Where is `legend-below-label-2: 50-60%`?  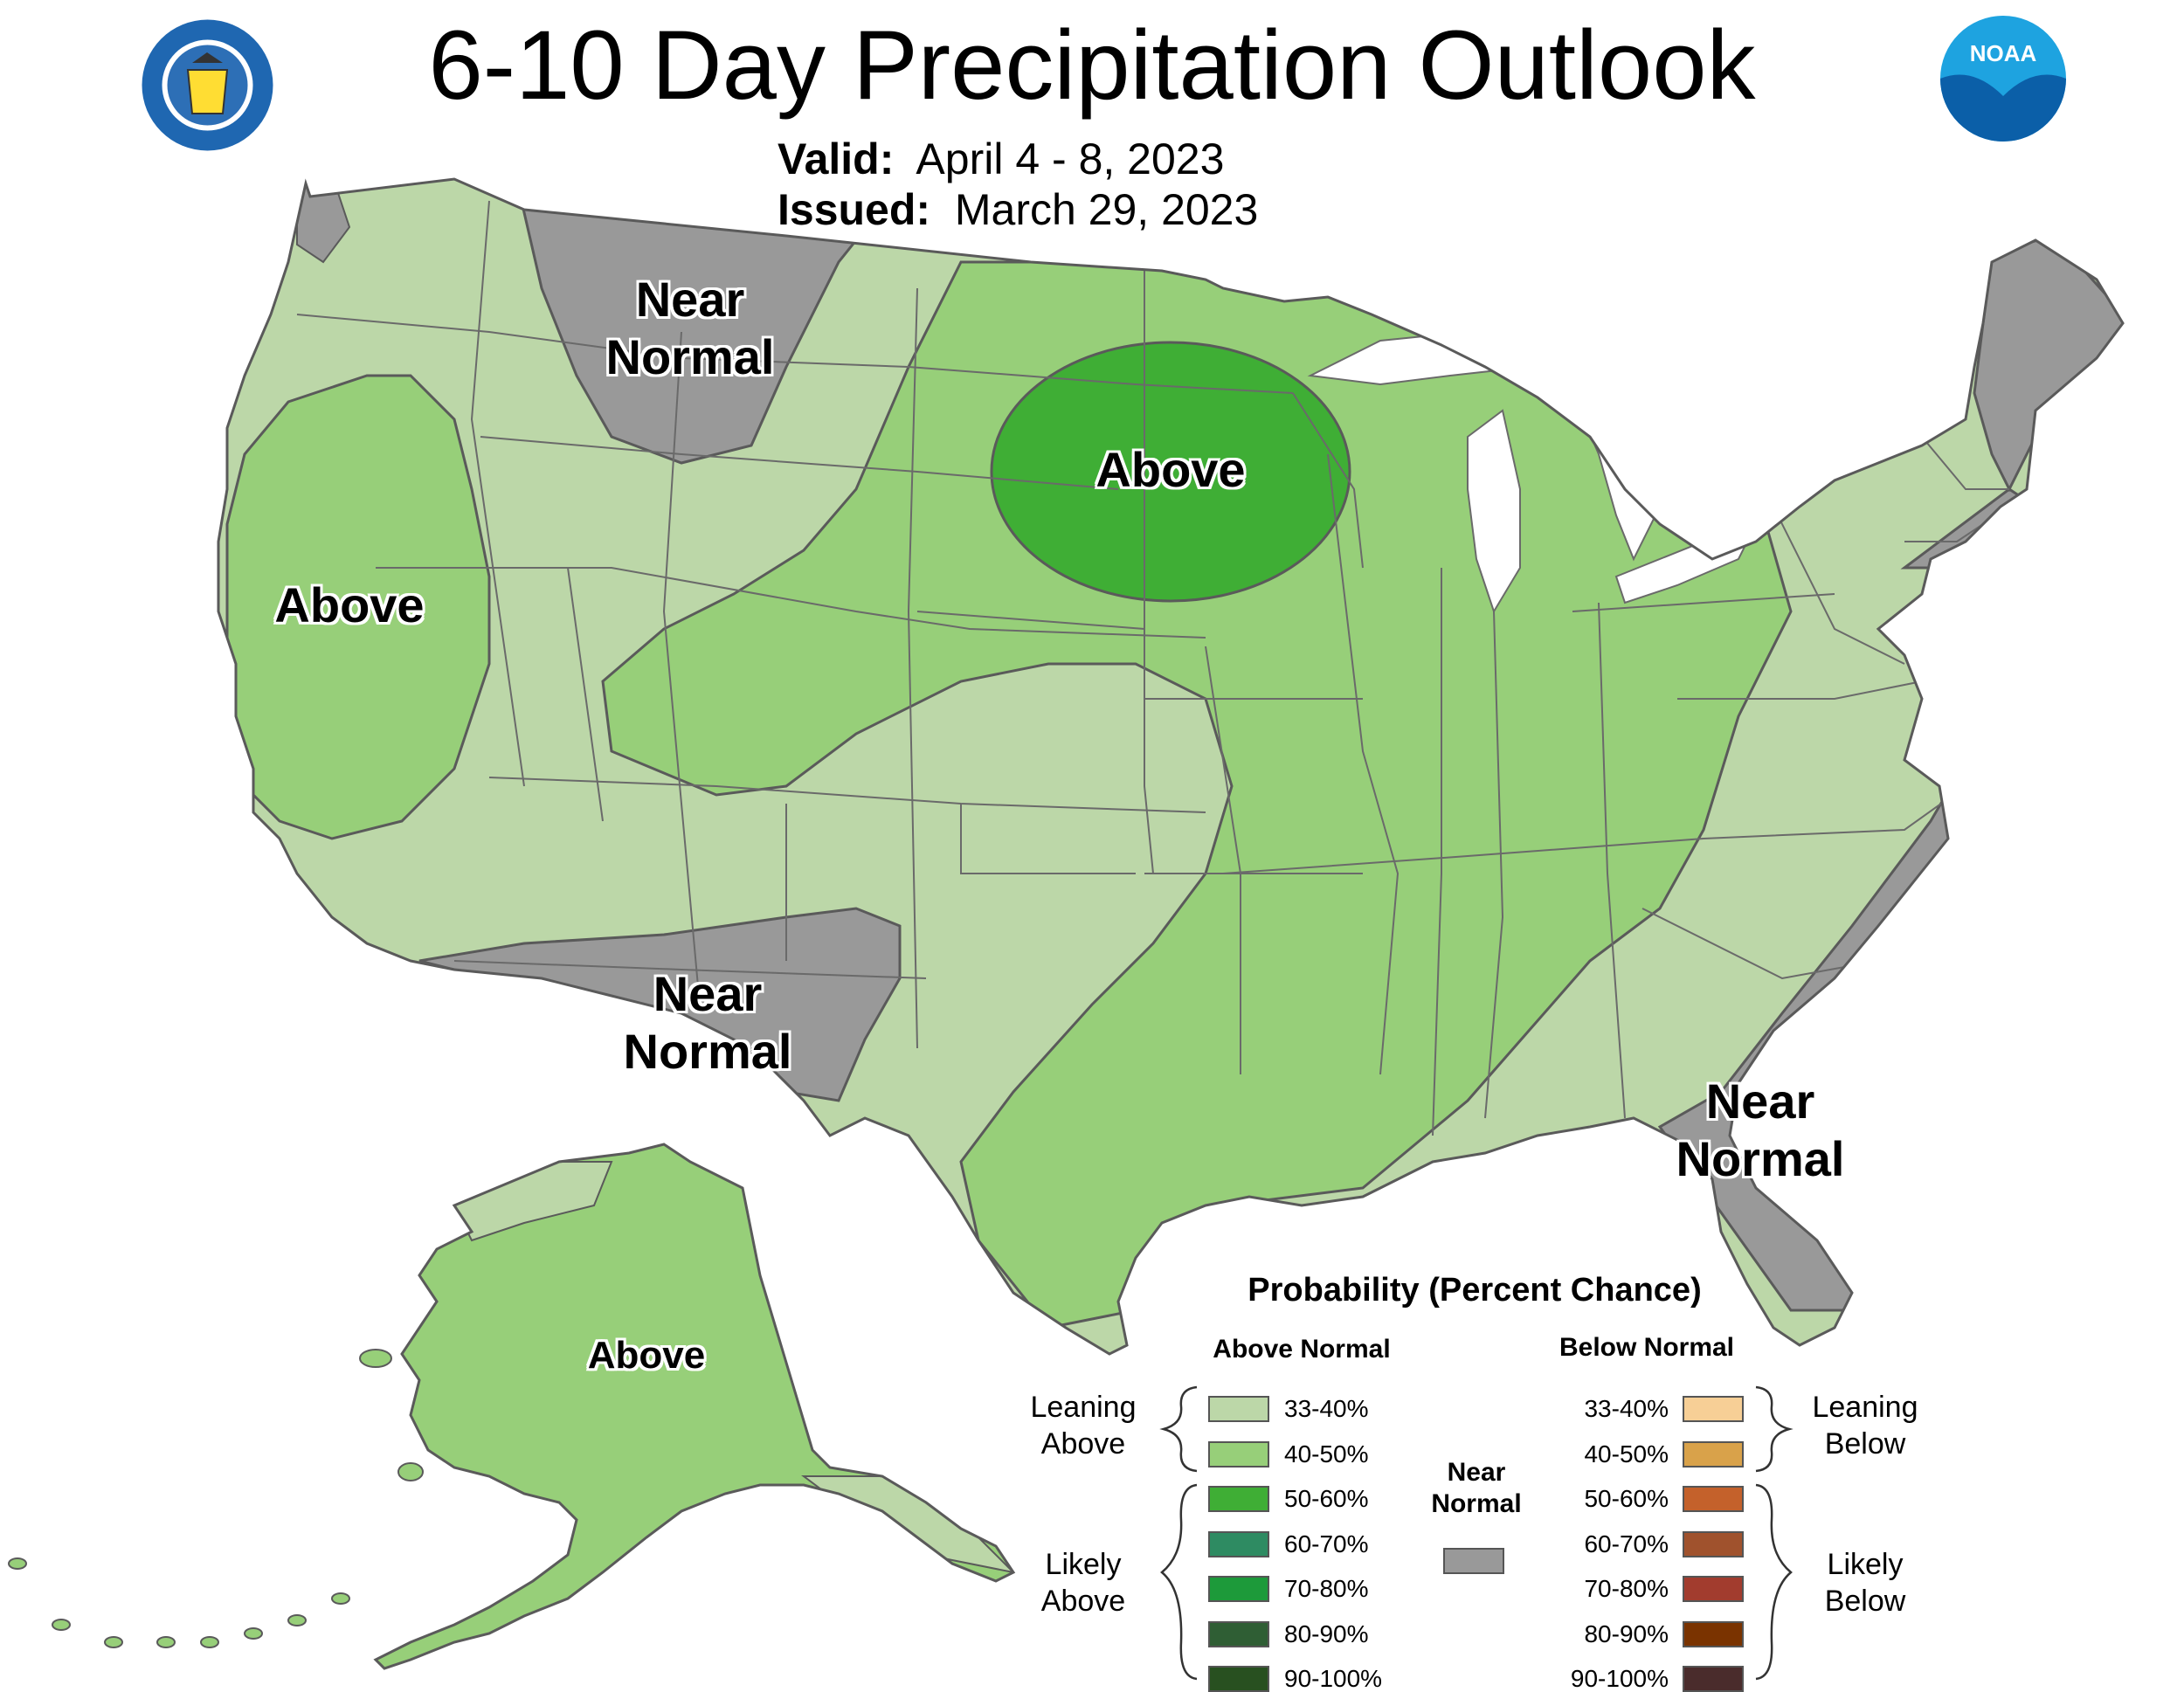
legend-below-label-2: 50-60% is located at coordinates (1626, 1498).